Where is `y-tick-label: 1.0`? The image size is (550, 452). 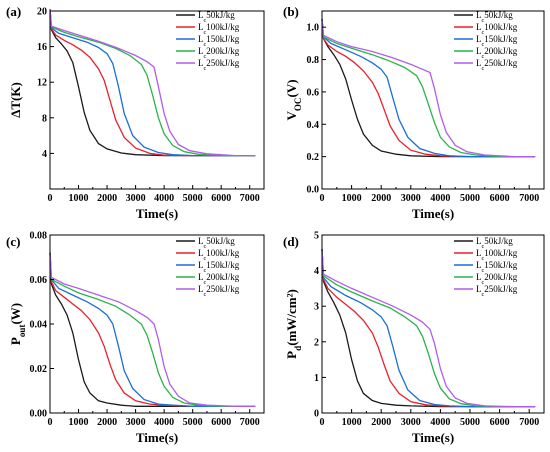
y-tick-label: 1.0 is located at coordinates (313, 28).